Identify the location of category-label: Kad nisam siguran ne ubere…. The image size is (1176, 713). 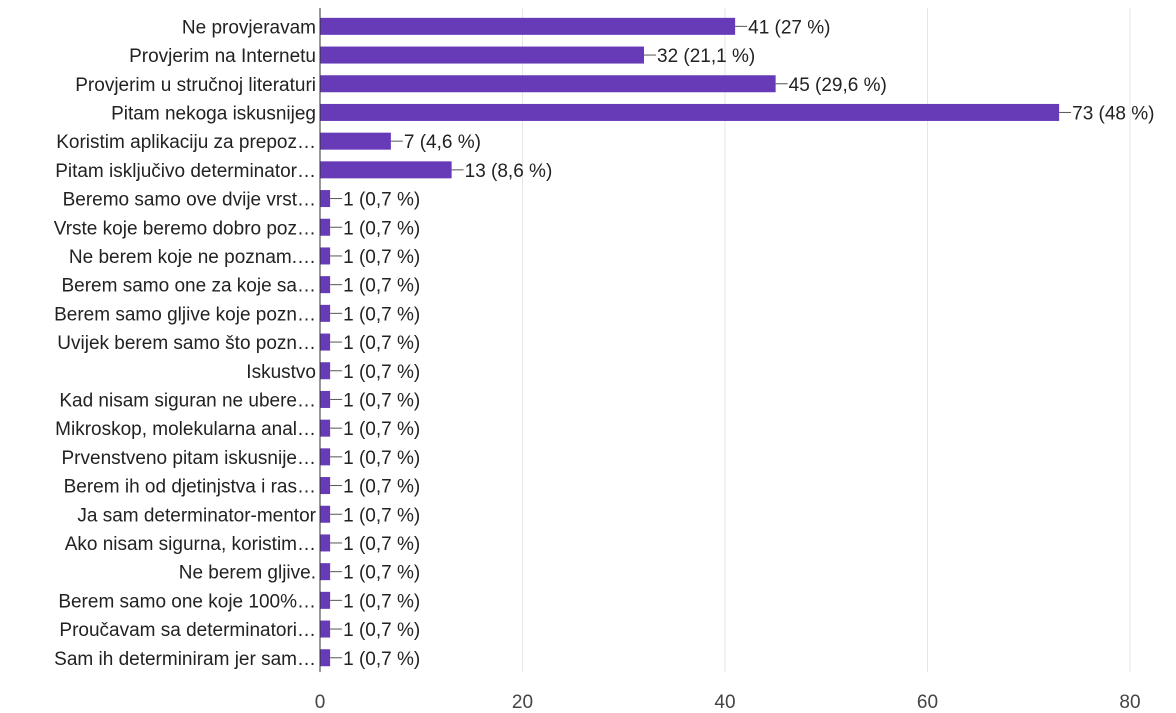
(187, 400).